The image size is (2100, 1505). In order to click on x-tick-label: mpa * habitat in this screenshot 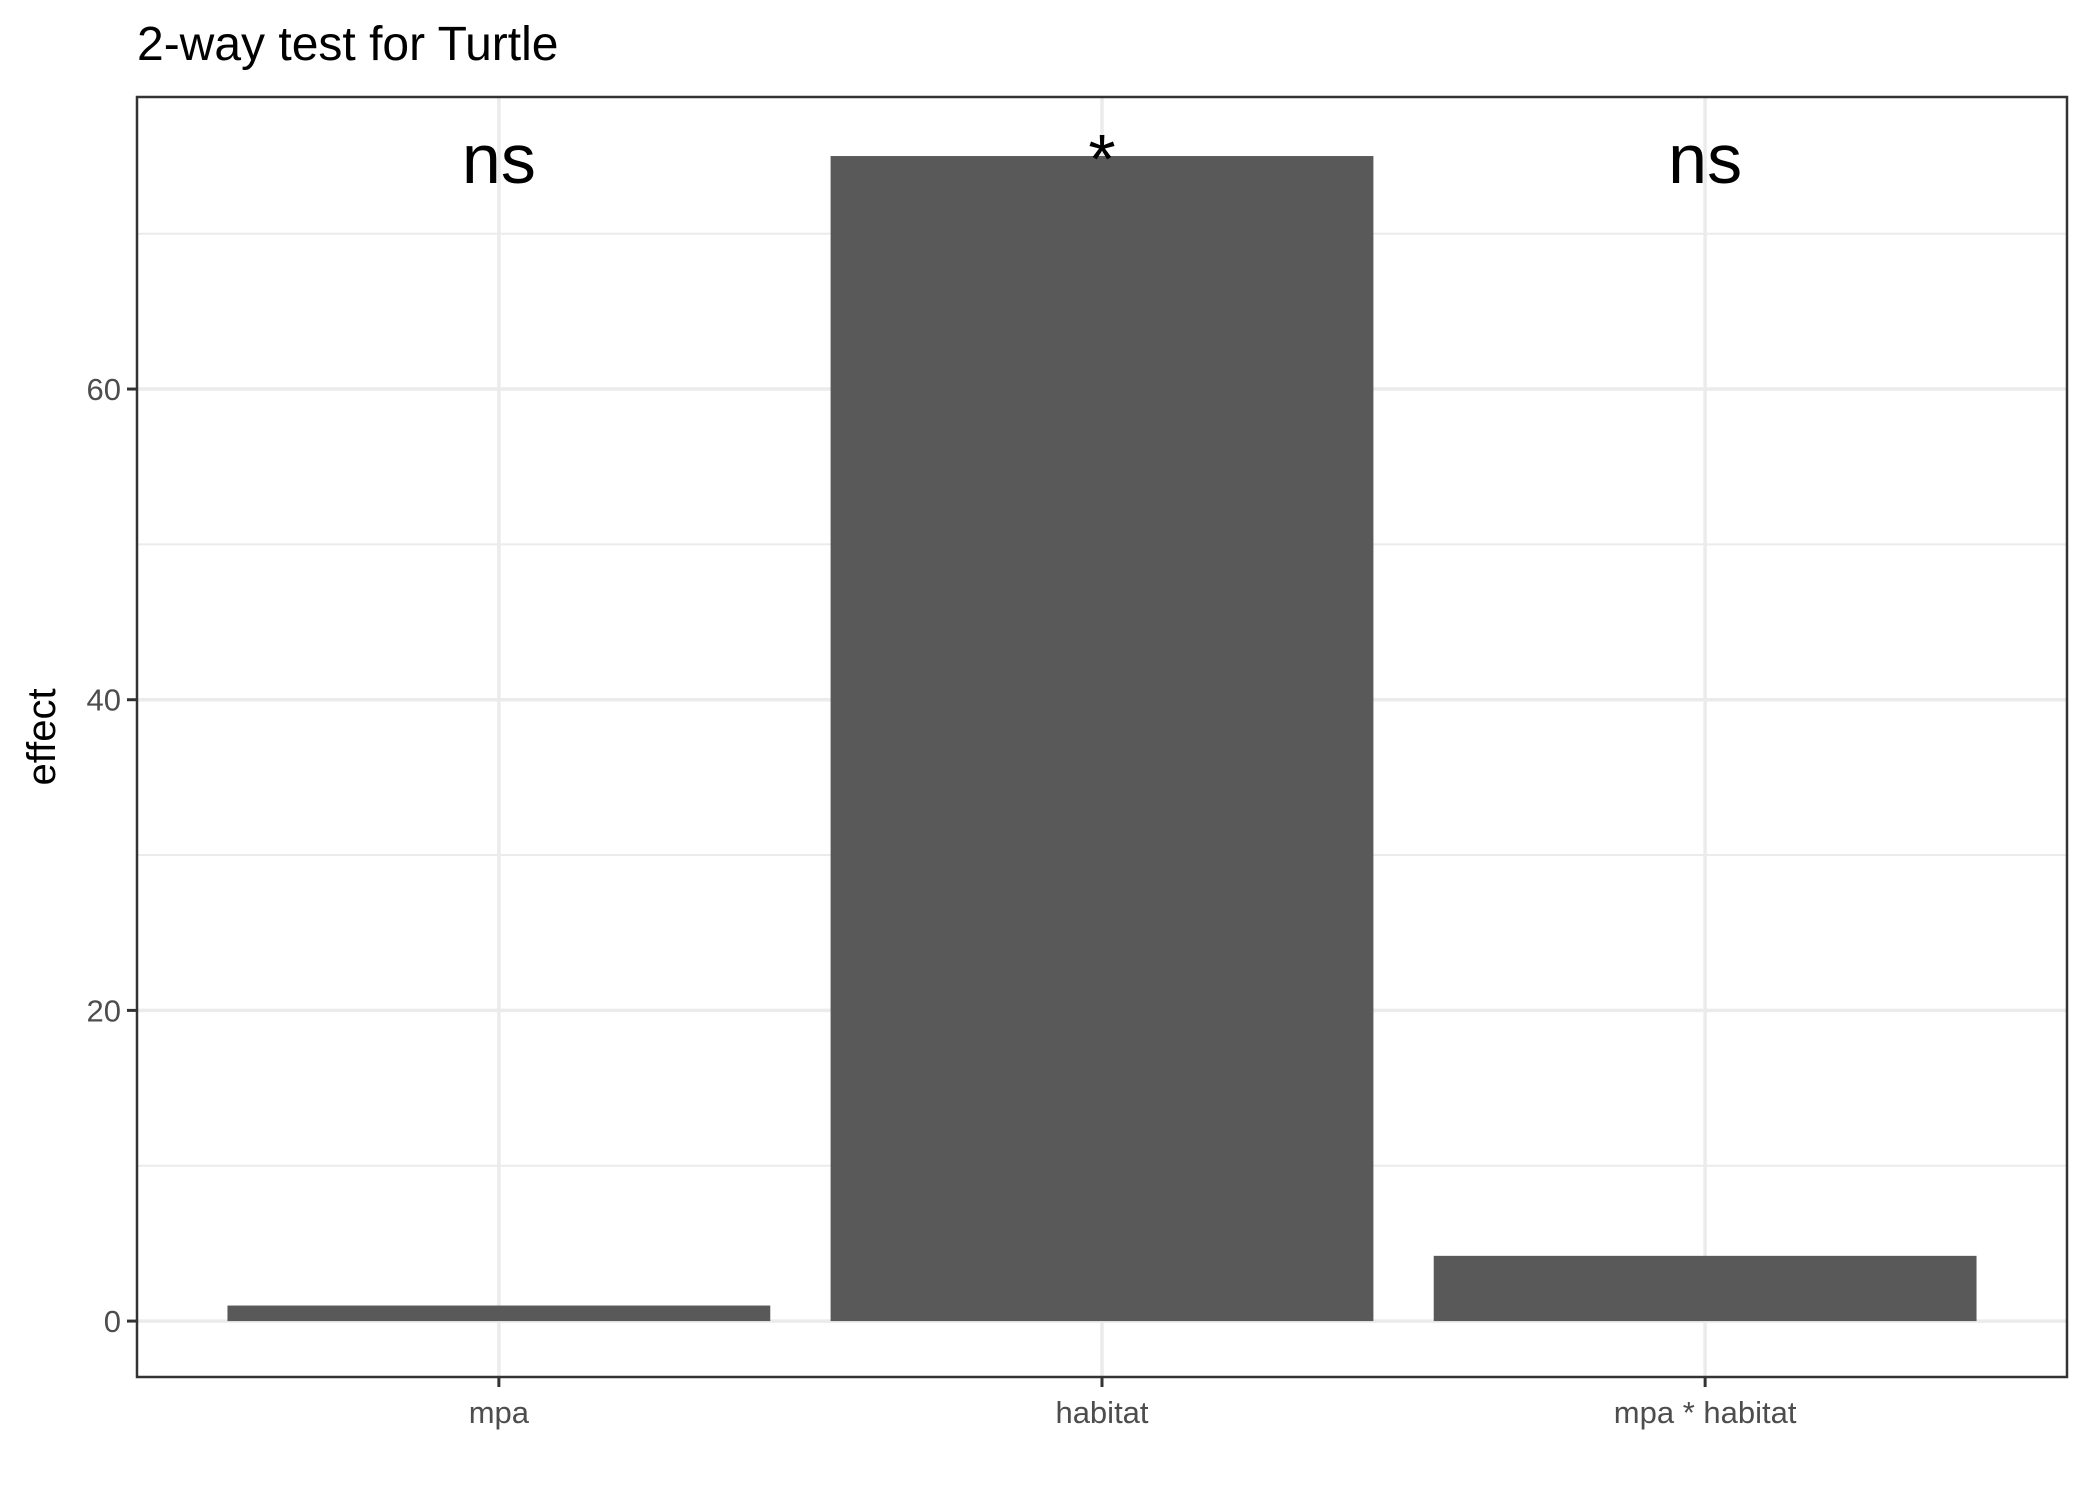, I will do `click(1705, 1412)`.